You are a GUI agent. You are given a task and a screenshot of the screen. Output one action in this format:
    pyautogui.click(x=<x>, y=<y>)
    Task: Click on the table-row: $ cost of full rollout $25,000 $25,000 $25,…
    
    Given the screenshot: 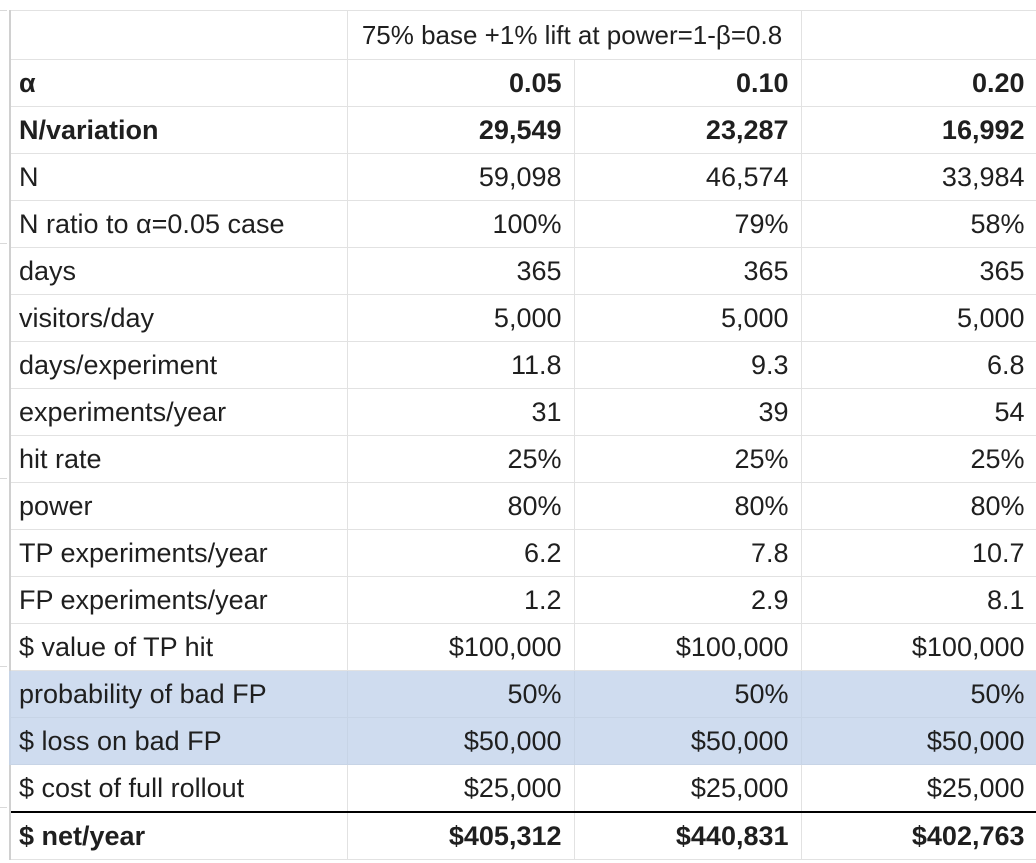 What is the action you would take?
    pyautogui.click(x=522, y=788)
    